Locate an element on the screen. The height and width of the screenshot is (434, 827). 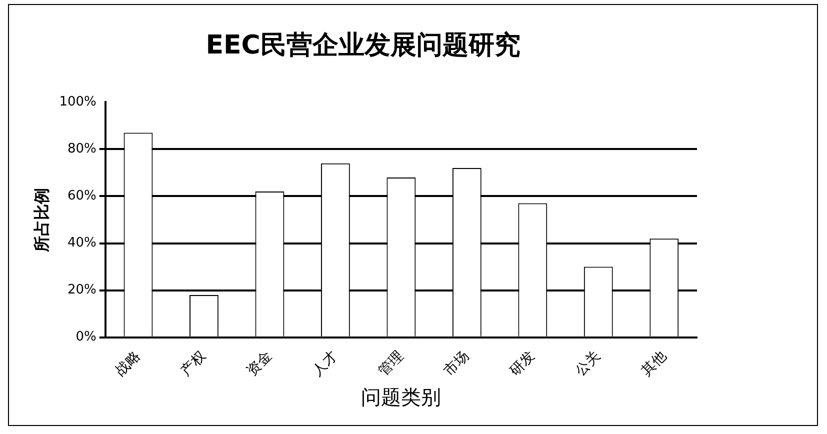
x-tick-label: 人才 is located at coordinates (325, 364).